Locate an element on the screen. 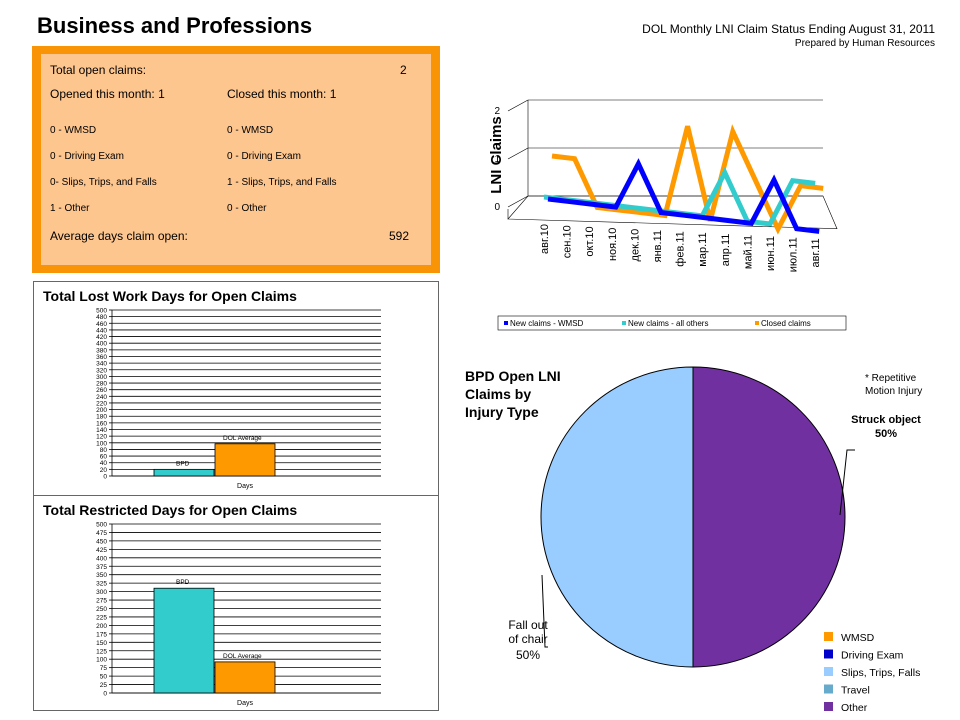  leader-line is located at coordinates (847, 482).